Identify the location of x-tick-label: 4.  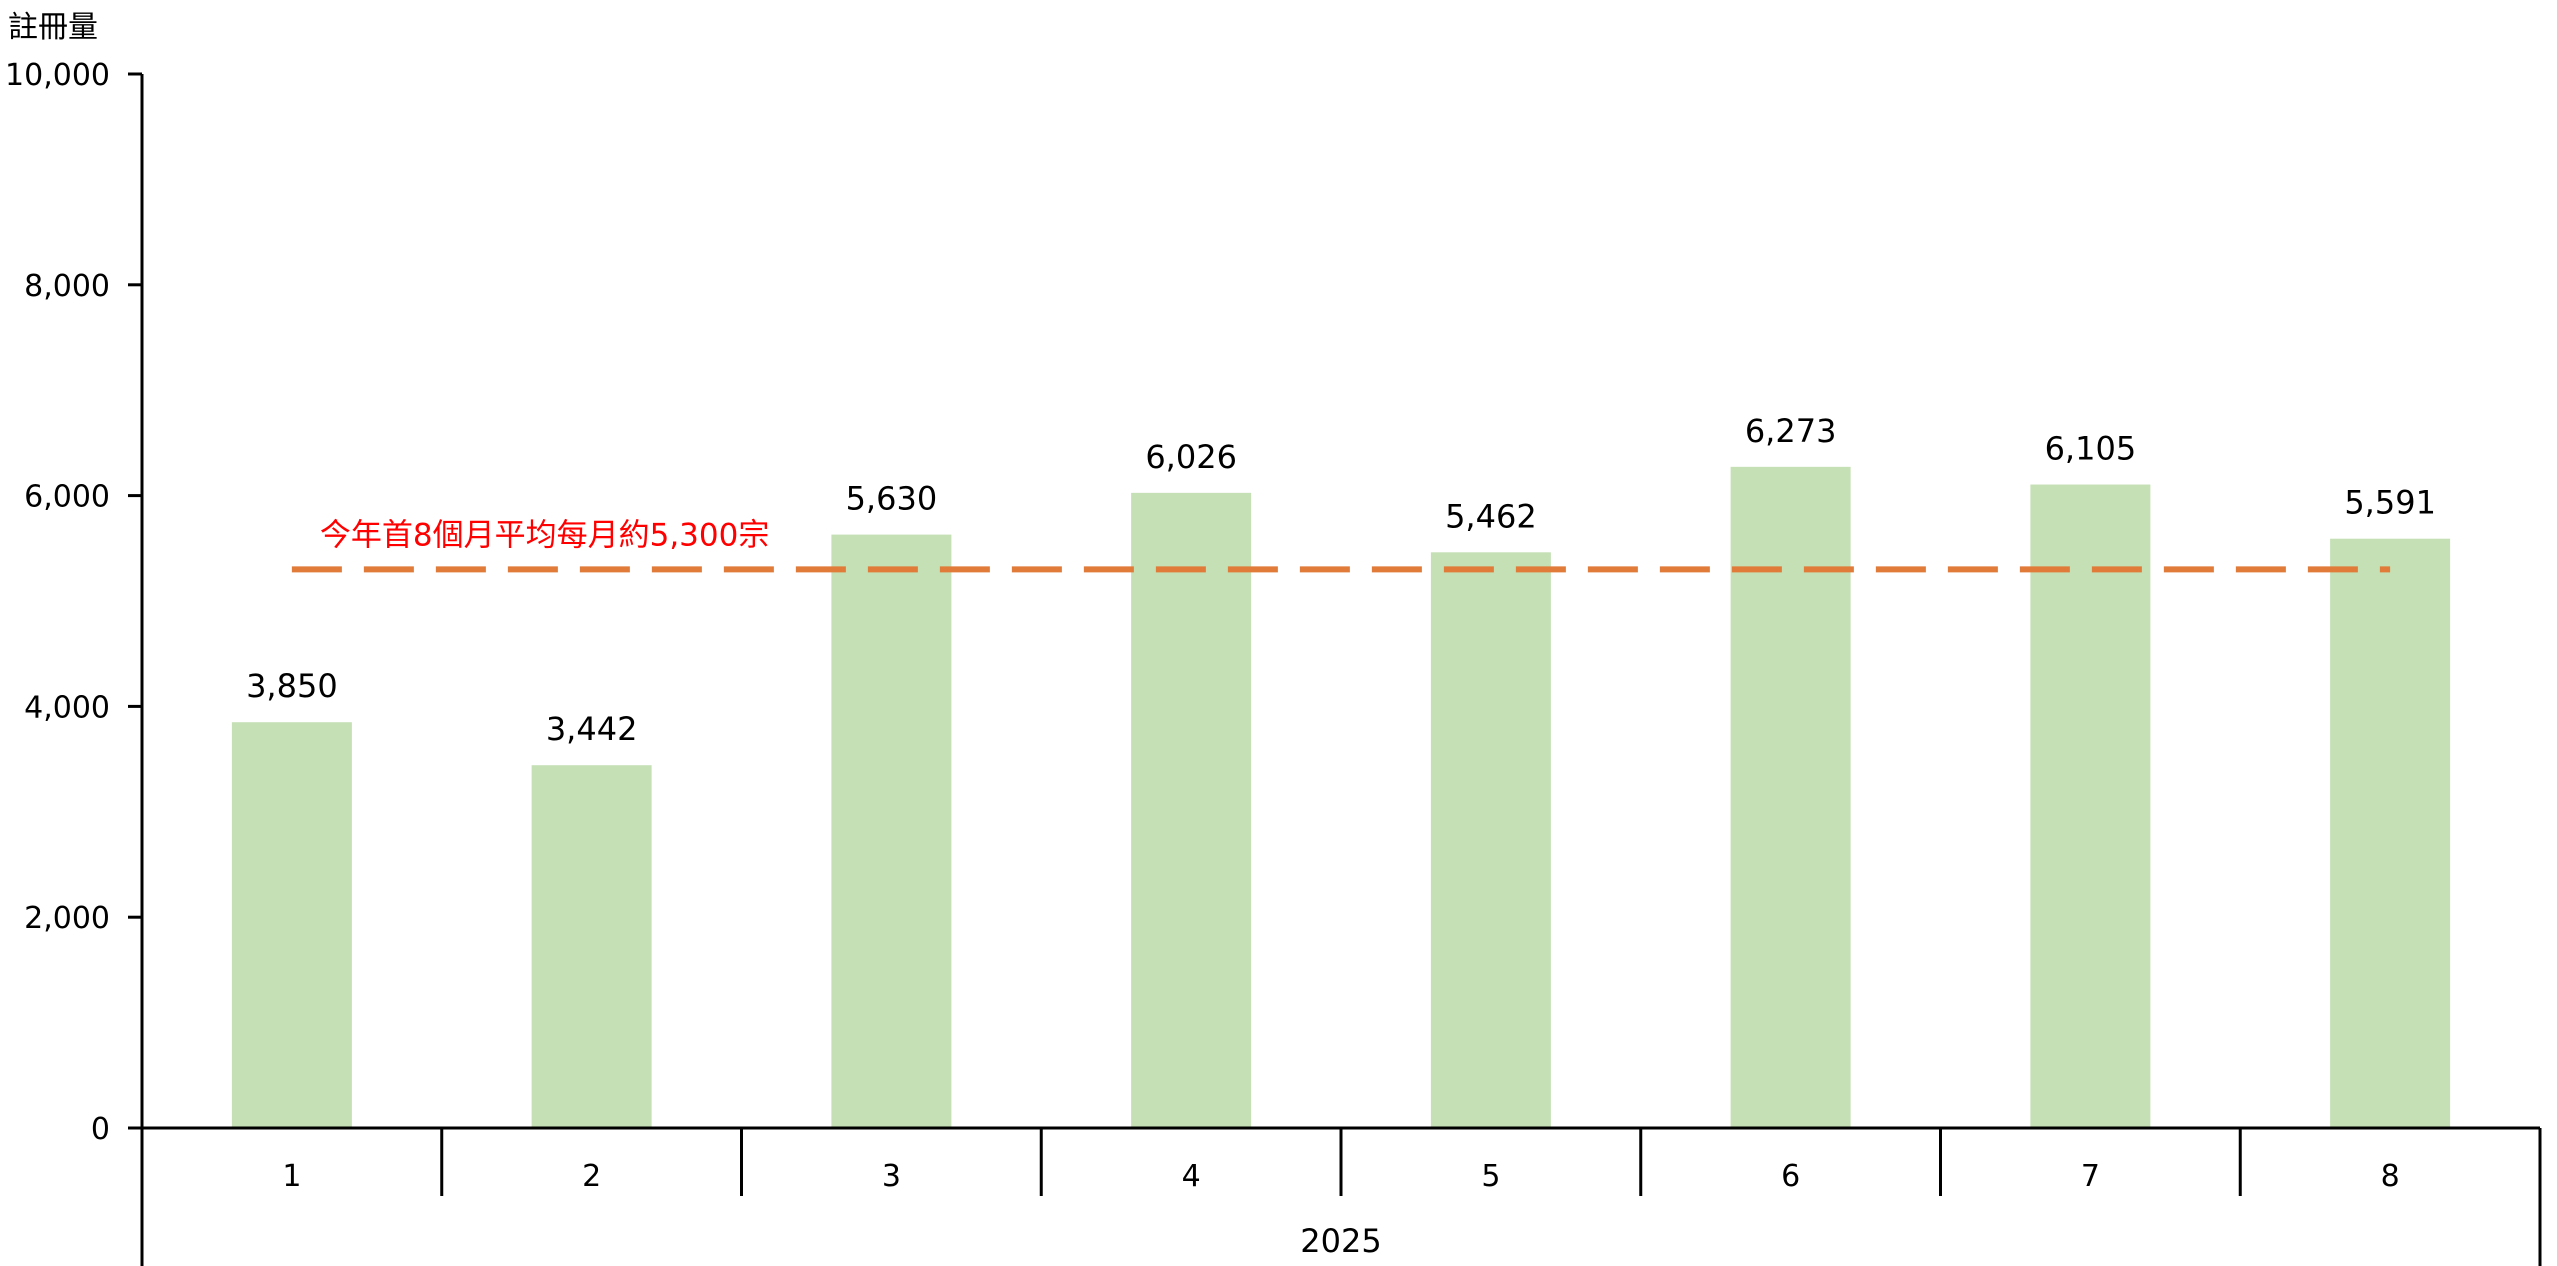
(1191, 1176).